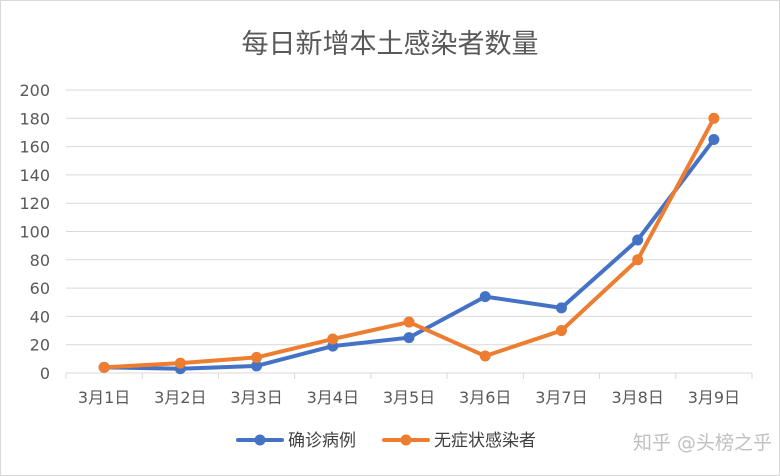  What do you see at coordinates (485, 441) in the screenshot?
I see `legend-label: 无症状感染者` at bounding box center [485, 441].